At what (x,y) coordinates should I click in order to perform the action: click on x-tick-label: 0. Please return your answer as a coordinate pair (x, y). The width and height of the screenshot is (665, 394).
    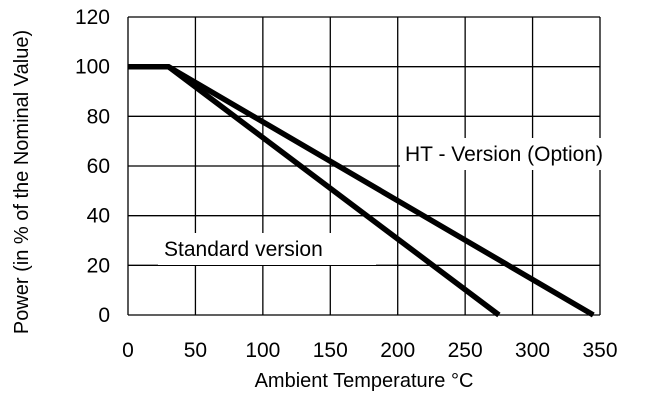
    Looking at the image, I should click on (128, 350).